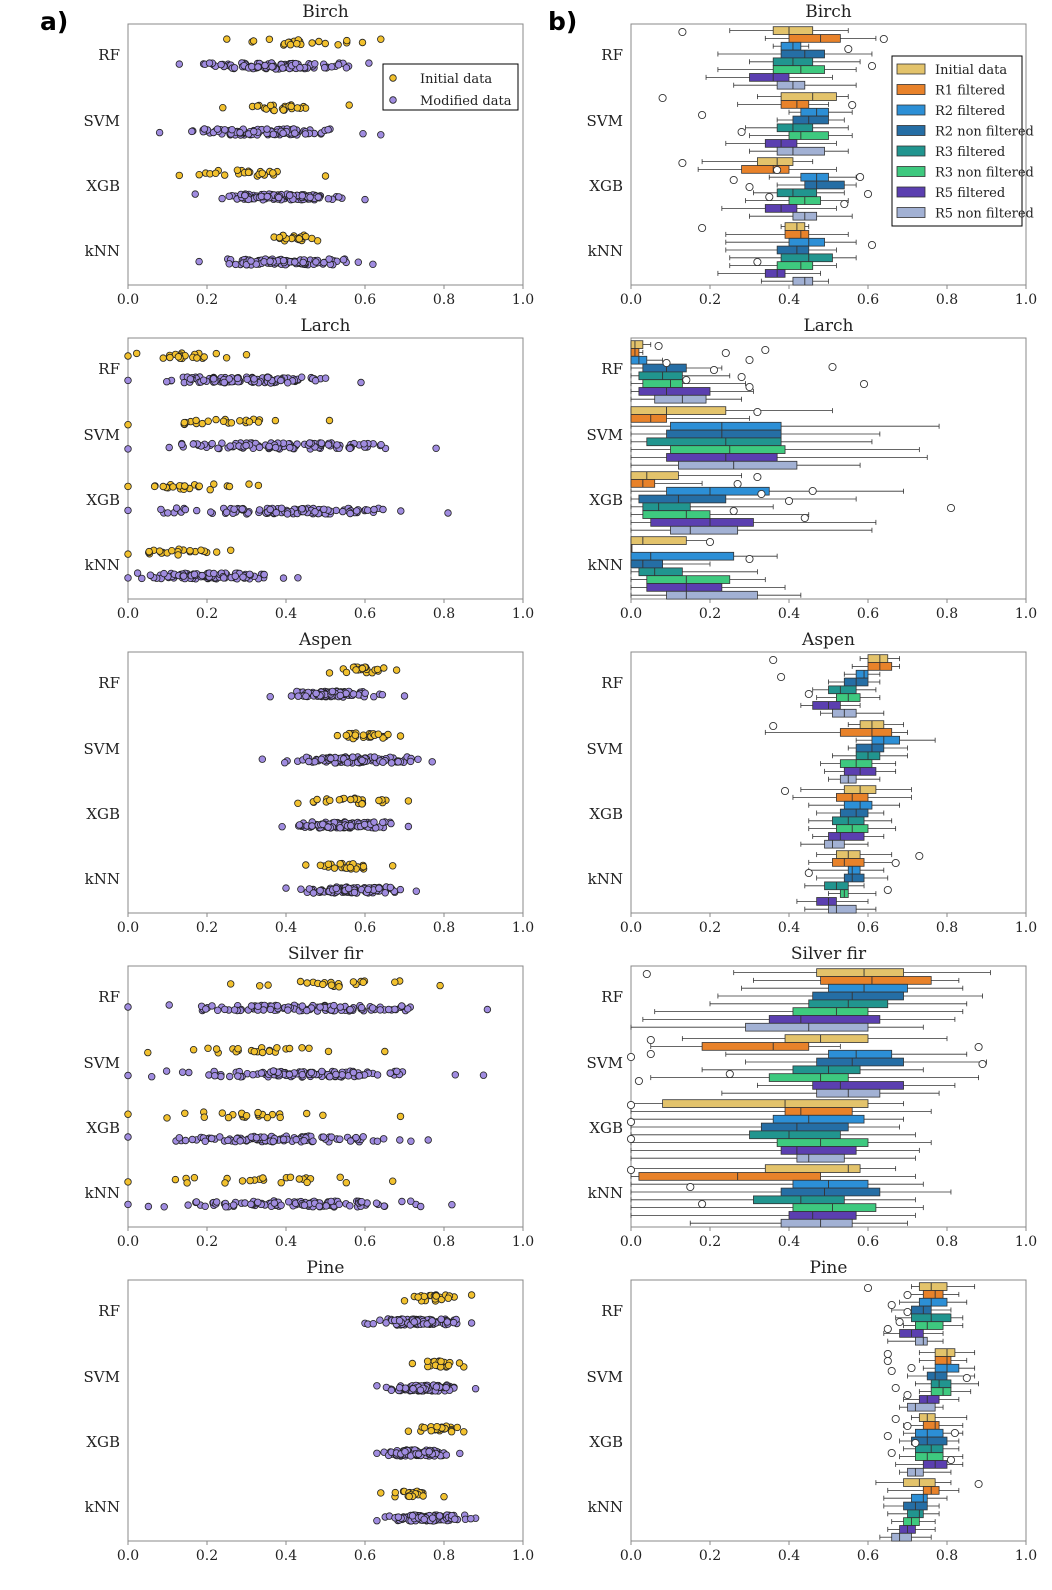 The image size is (1052, 1590). Describe the element at coordinates (984, 214) in the screenshot. I see `legend-entry-label: R5 non filtered` at that location.